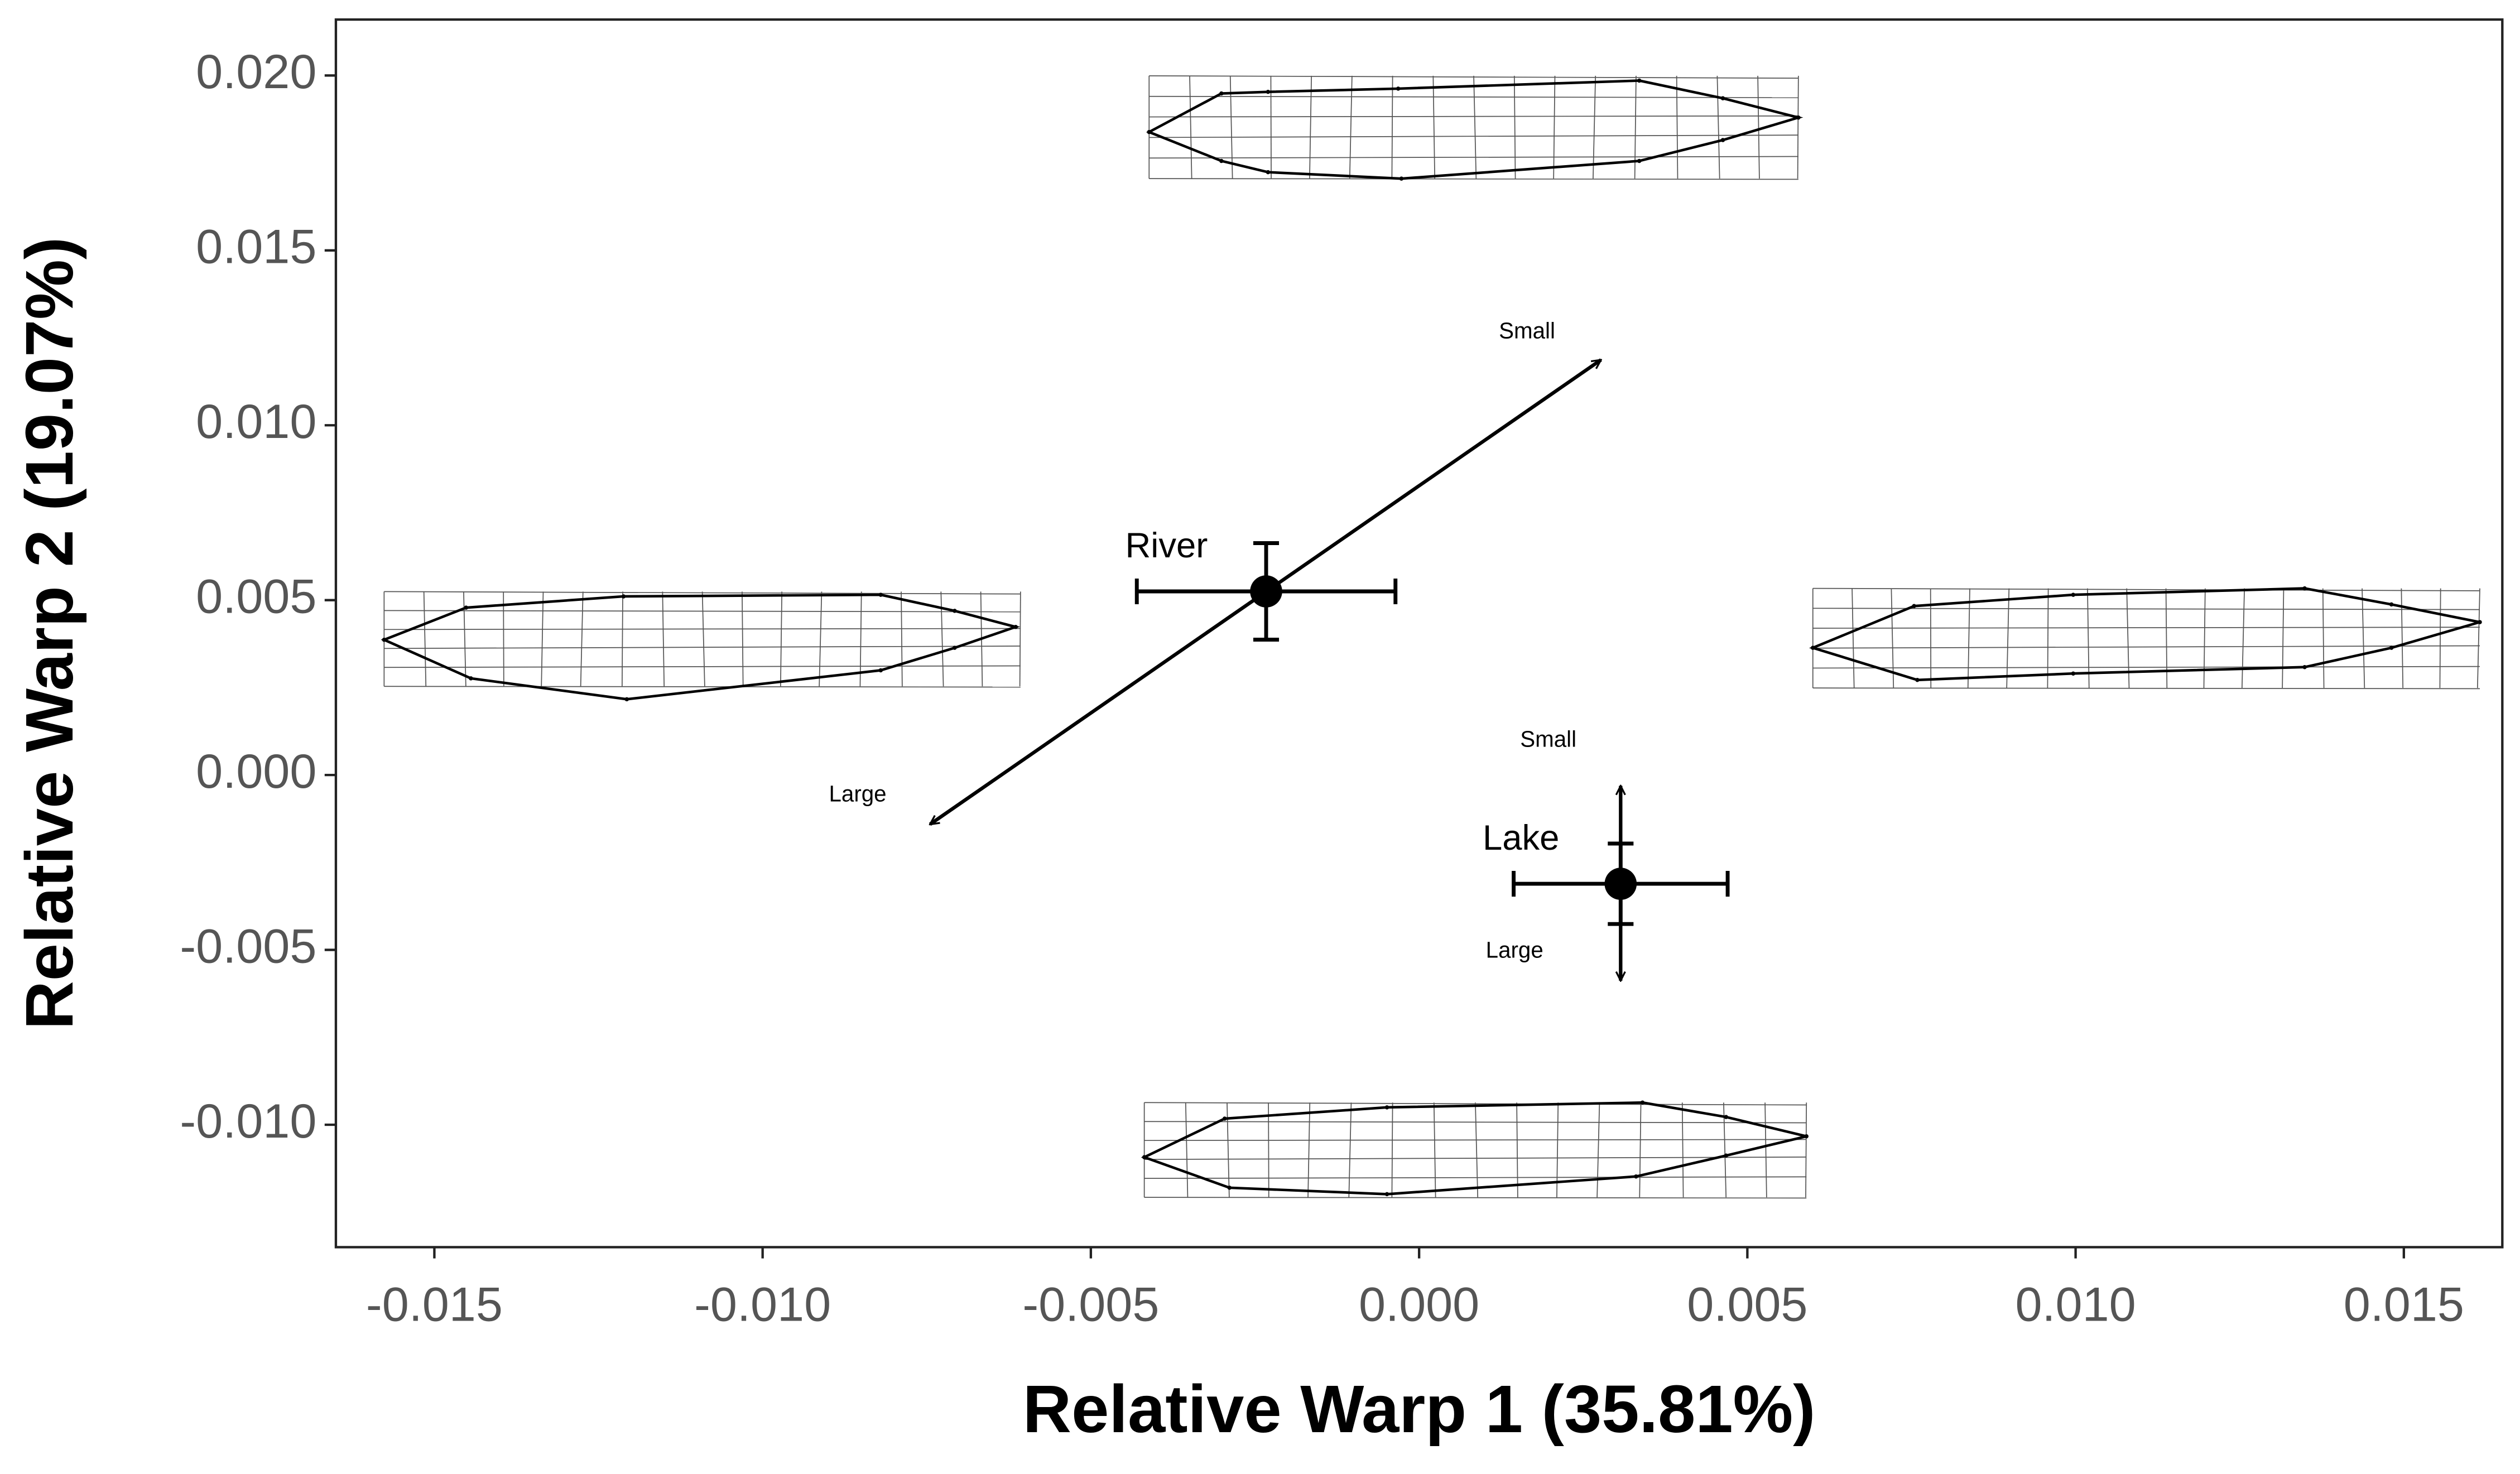 The width and height of the screenshot is (2520, 1474). What do you see at coordinates (1420, 1409) in the screenshot?
I see `x-axis-title: Relative Warp 1 (35.81%)` at bounding box center [1420, 1409].